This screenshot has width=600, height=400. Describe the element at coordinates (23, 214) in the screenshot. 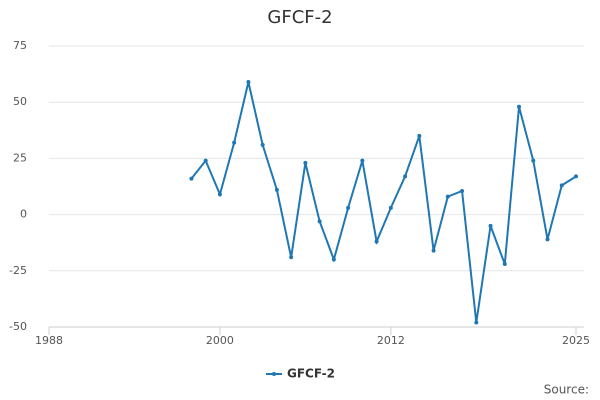

I see `y-tick-label: 0` at that location.